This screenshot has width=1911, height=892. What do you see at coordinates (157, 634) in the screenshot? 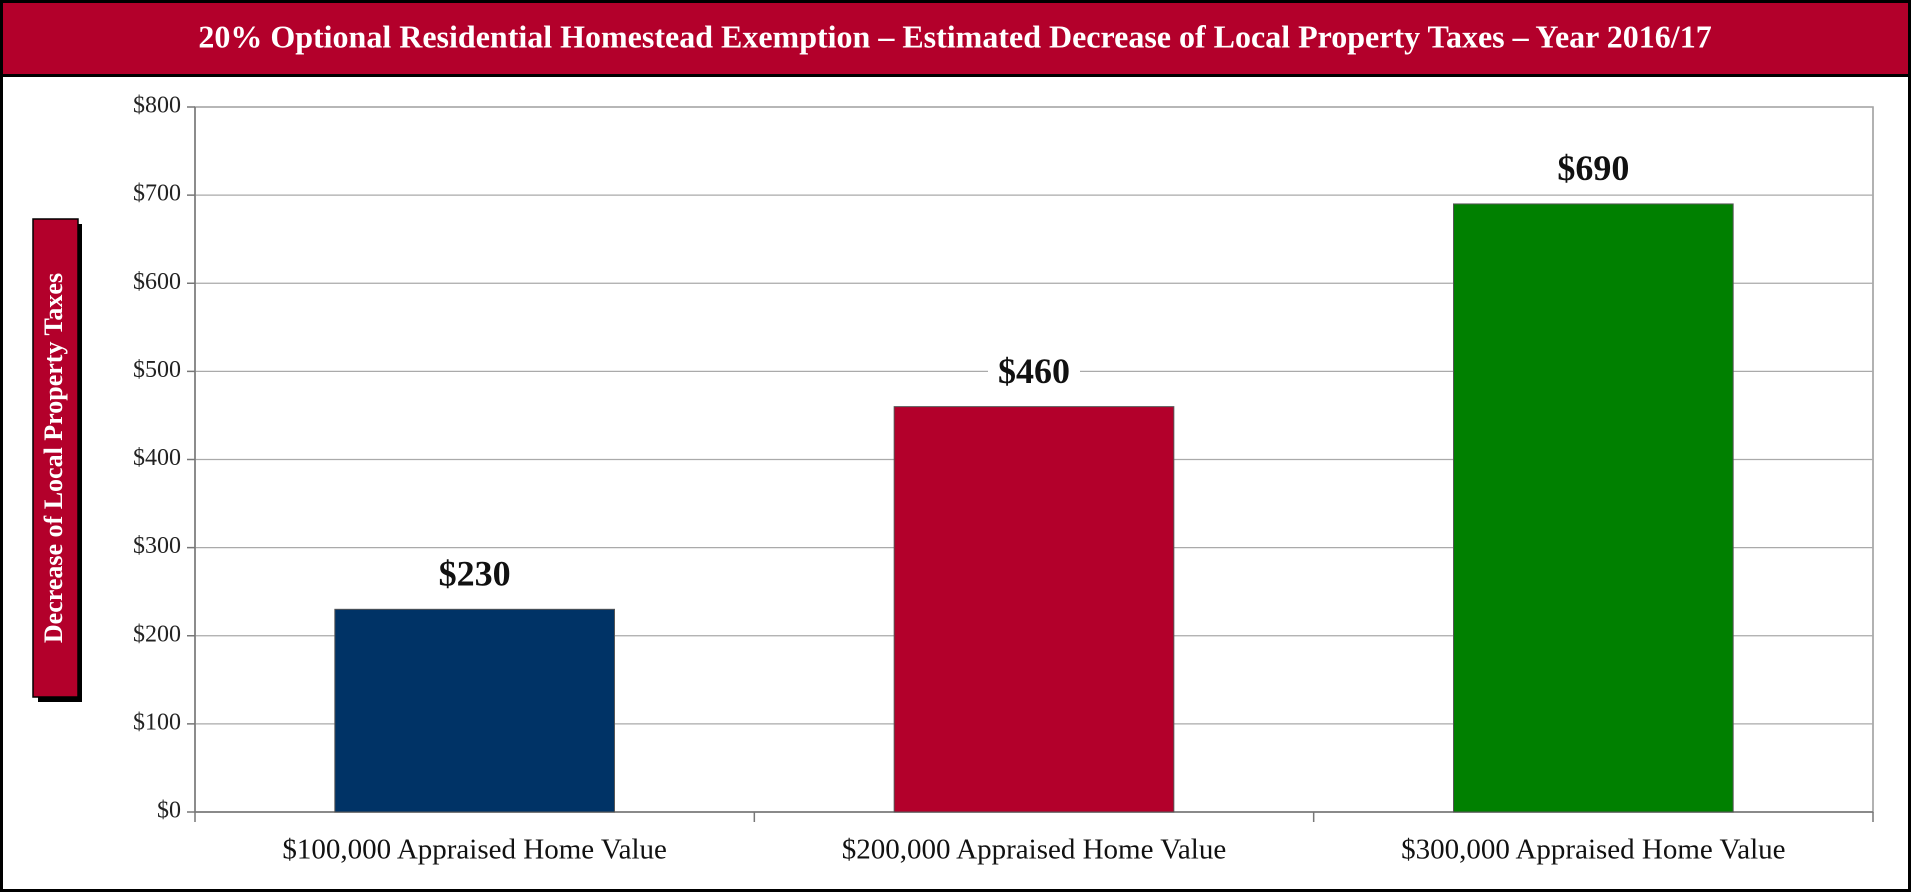
I see `y-tick-label: $200` at bounding box center [157, 634].